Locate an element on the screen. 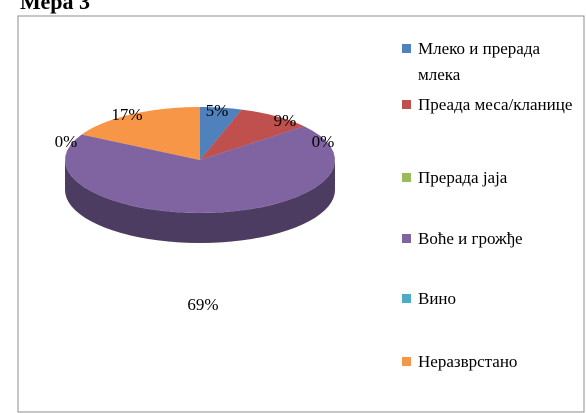 This screenshot has width=586, height=413. legend-item: Млеко и прерада млека is located at coordinates (490, 62).